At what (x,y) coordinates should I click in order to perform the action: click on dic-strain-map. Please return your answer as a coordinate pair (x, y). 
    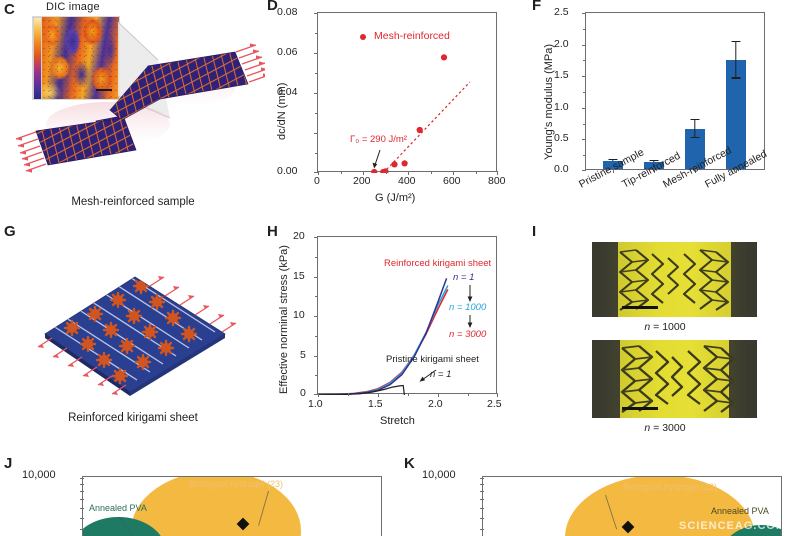
    Looking at the image, I should click on (80, 58).